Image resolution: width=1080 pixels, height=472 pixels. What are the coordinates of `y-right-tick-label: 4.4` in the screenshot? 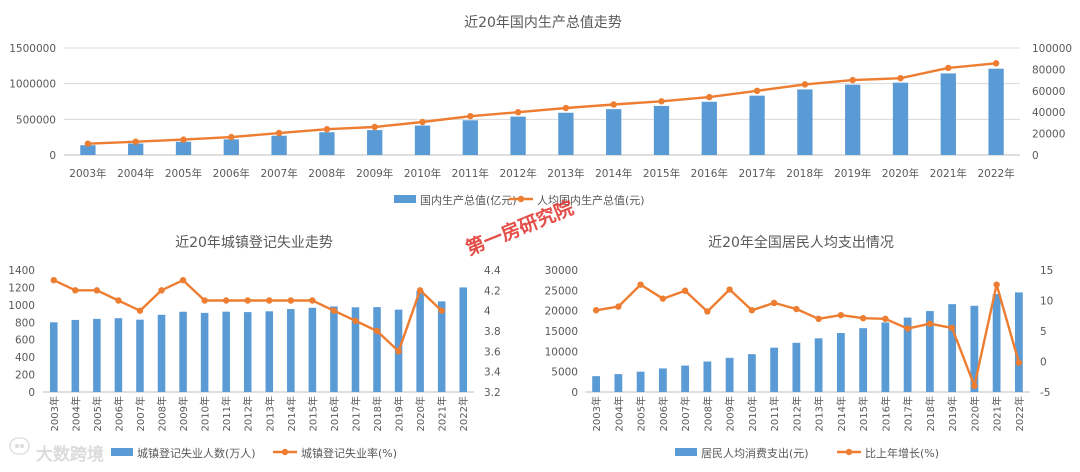 It's located at (492, 271).